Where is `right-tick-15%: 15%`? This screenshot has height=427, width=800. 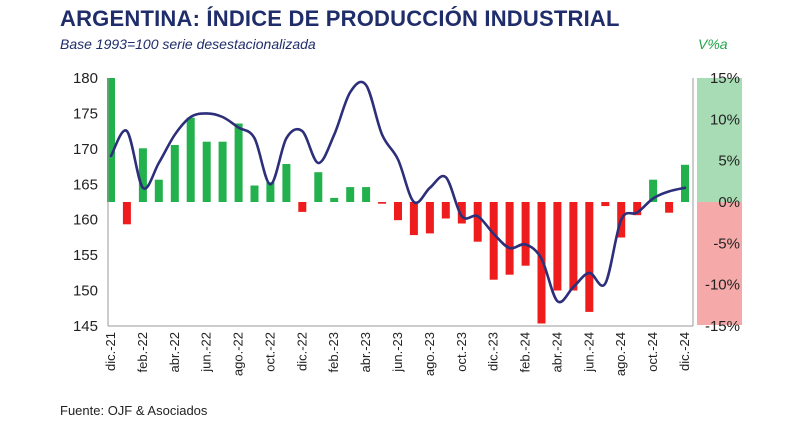 right-tick-15%: 15% is located at coordinates (725, 78).